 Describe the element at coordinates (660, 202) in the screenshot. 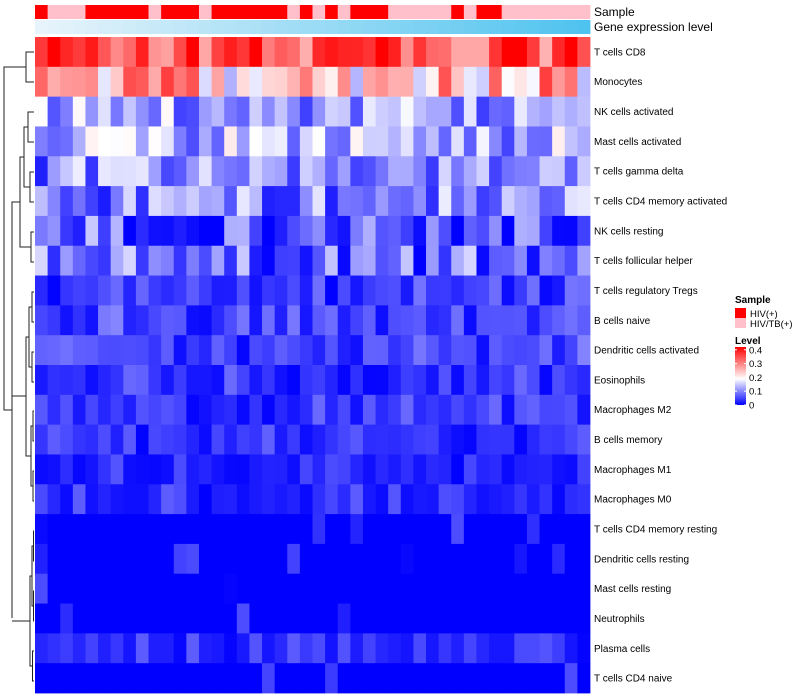

I see `row-label: T cells CD4 memory activated` at that location.